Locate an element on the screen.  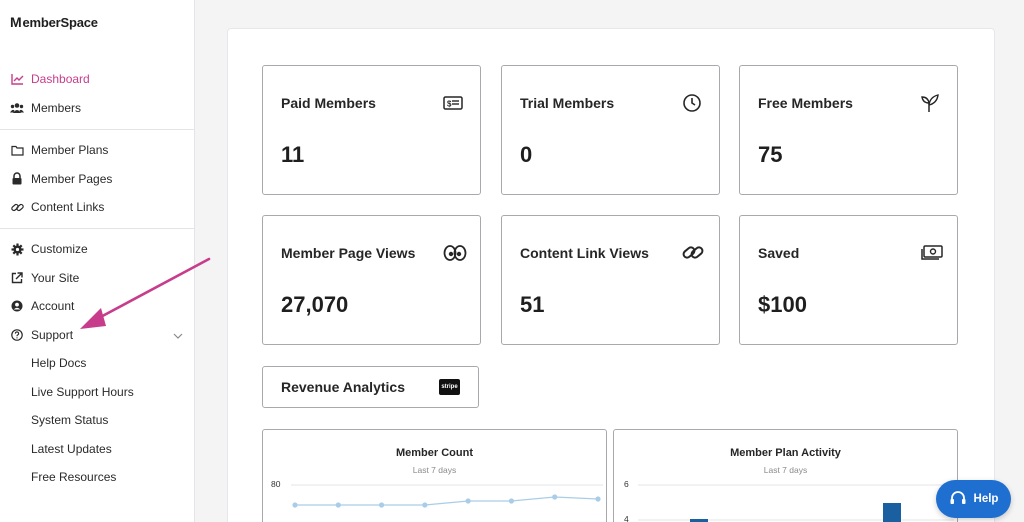
stat-card-content-link-views: Content Link Views 51 is located at coordinates (610, 280).